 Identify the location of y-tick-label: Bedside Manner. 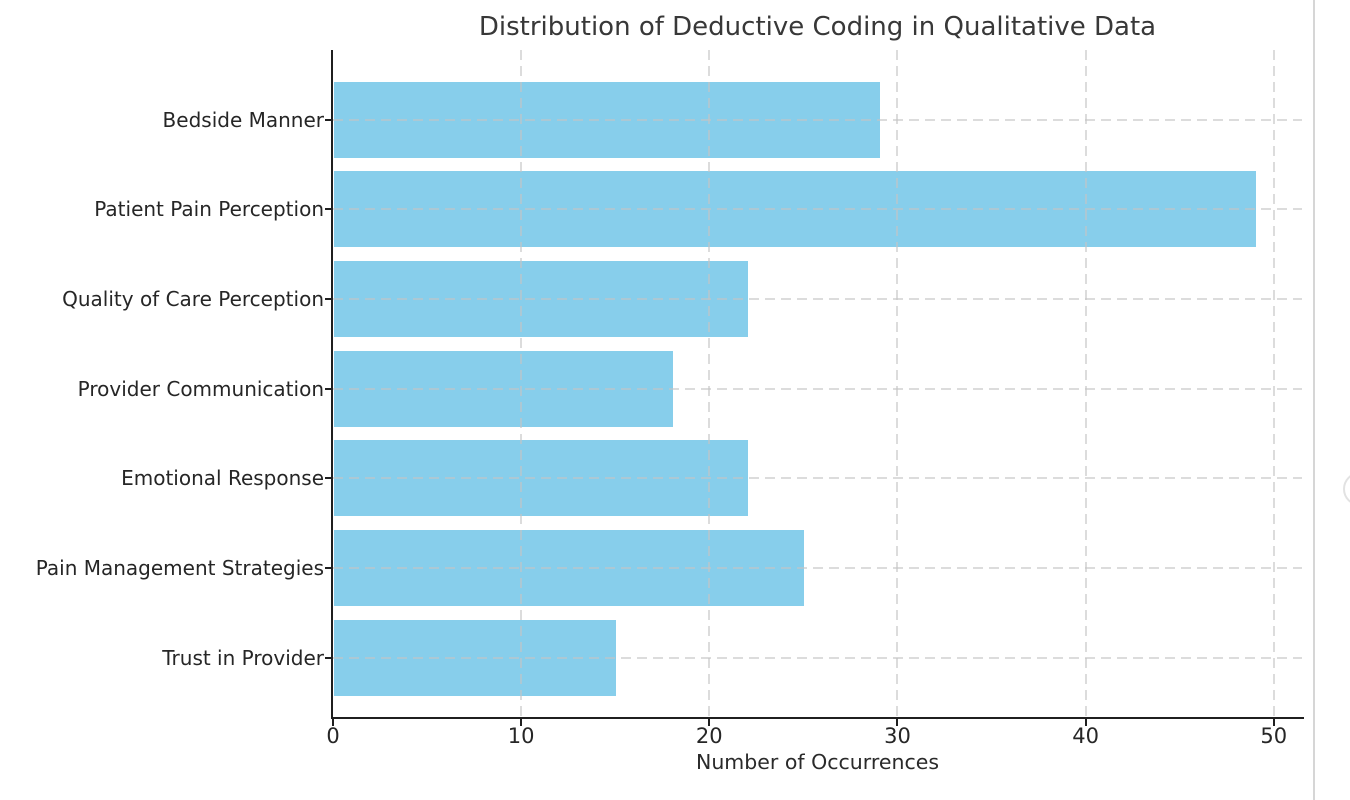
(243, 119).